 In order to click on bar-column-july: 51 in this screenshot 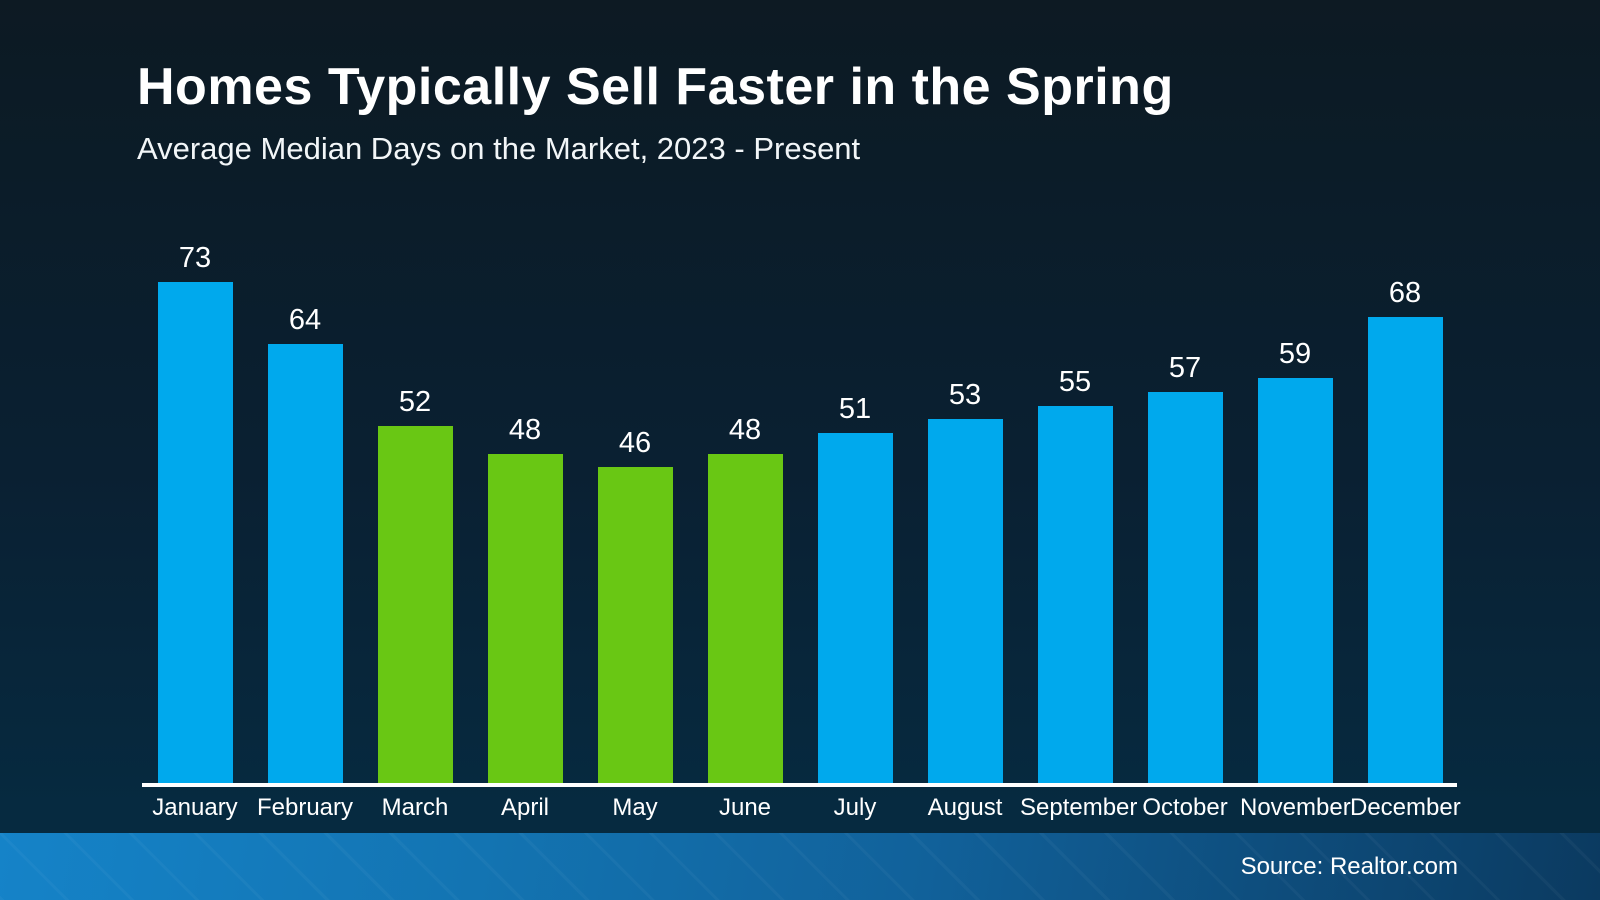, I will do `click(855, 512)`.